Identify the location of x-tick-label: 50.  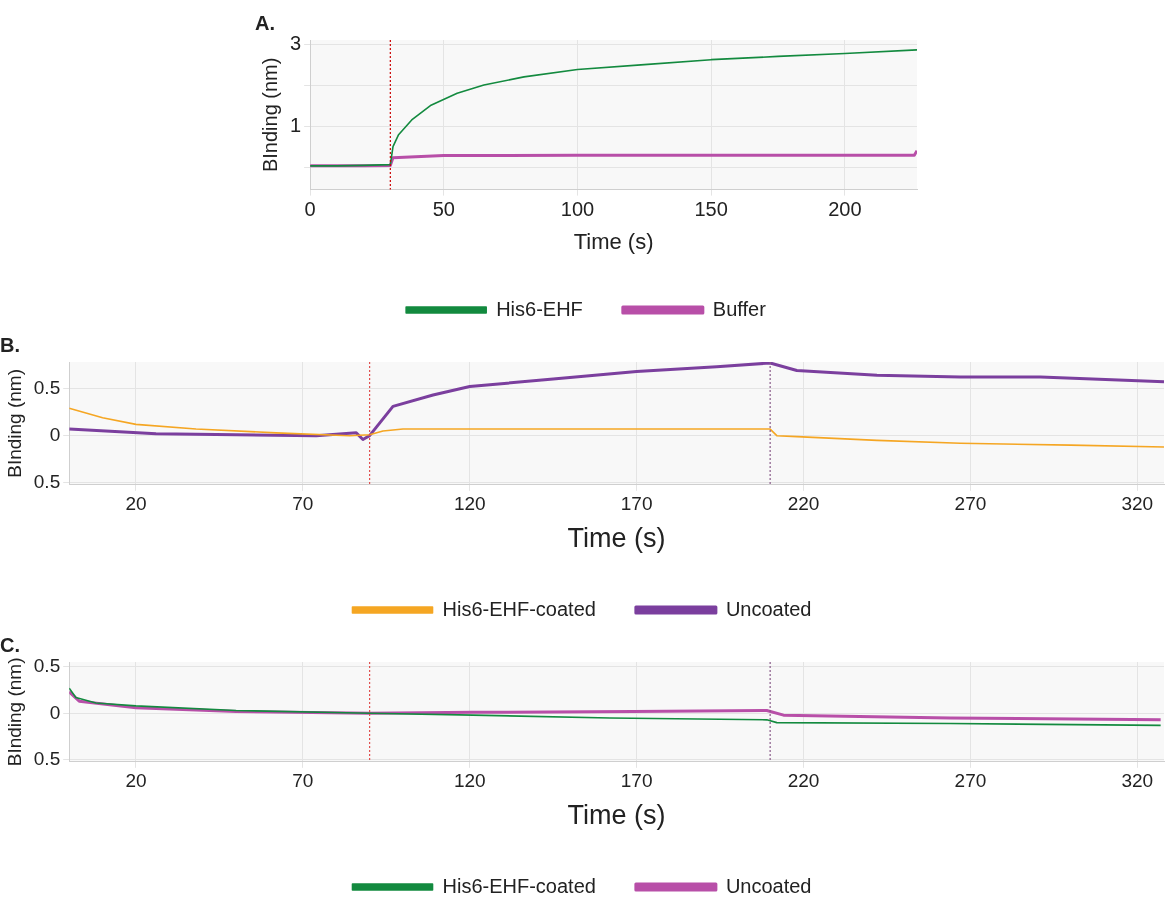
(443, 209).